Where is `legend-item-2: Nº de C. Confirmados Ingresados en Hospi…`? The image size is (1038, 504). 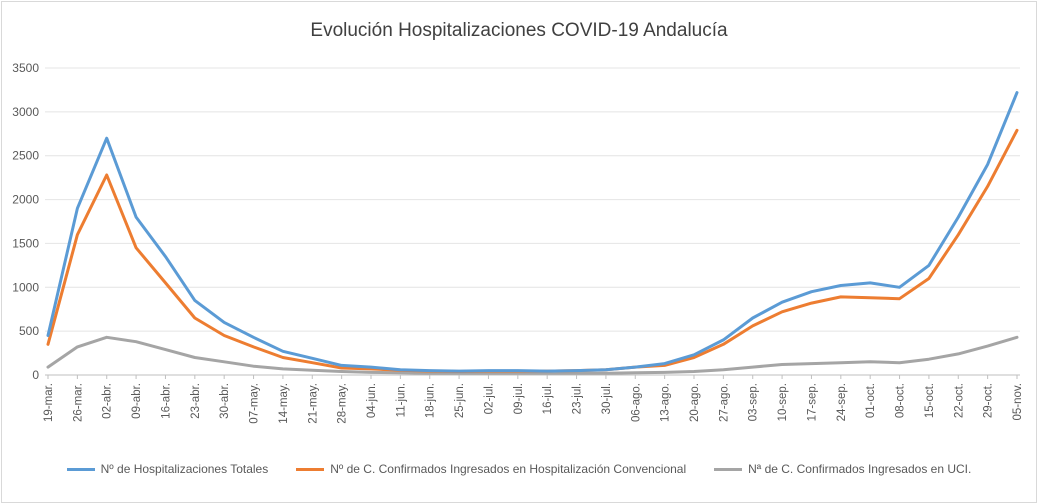
legend-item-2: Nº de C. Confirmados Ingresados en Hospi… is located at coordinates (491, 469).